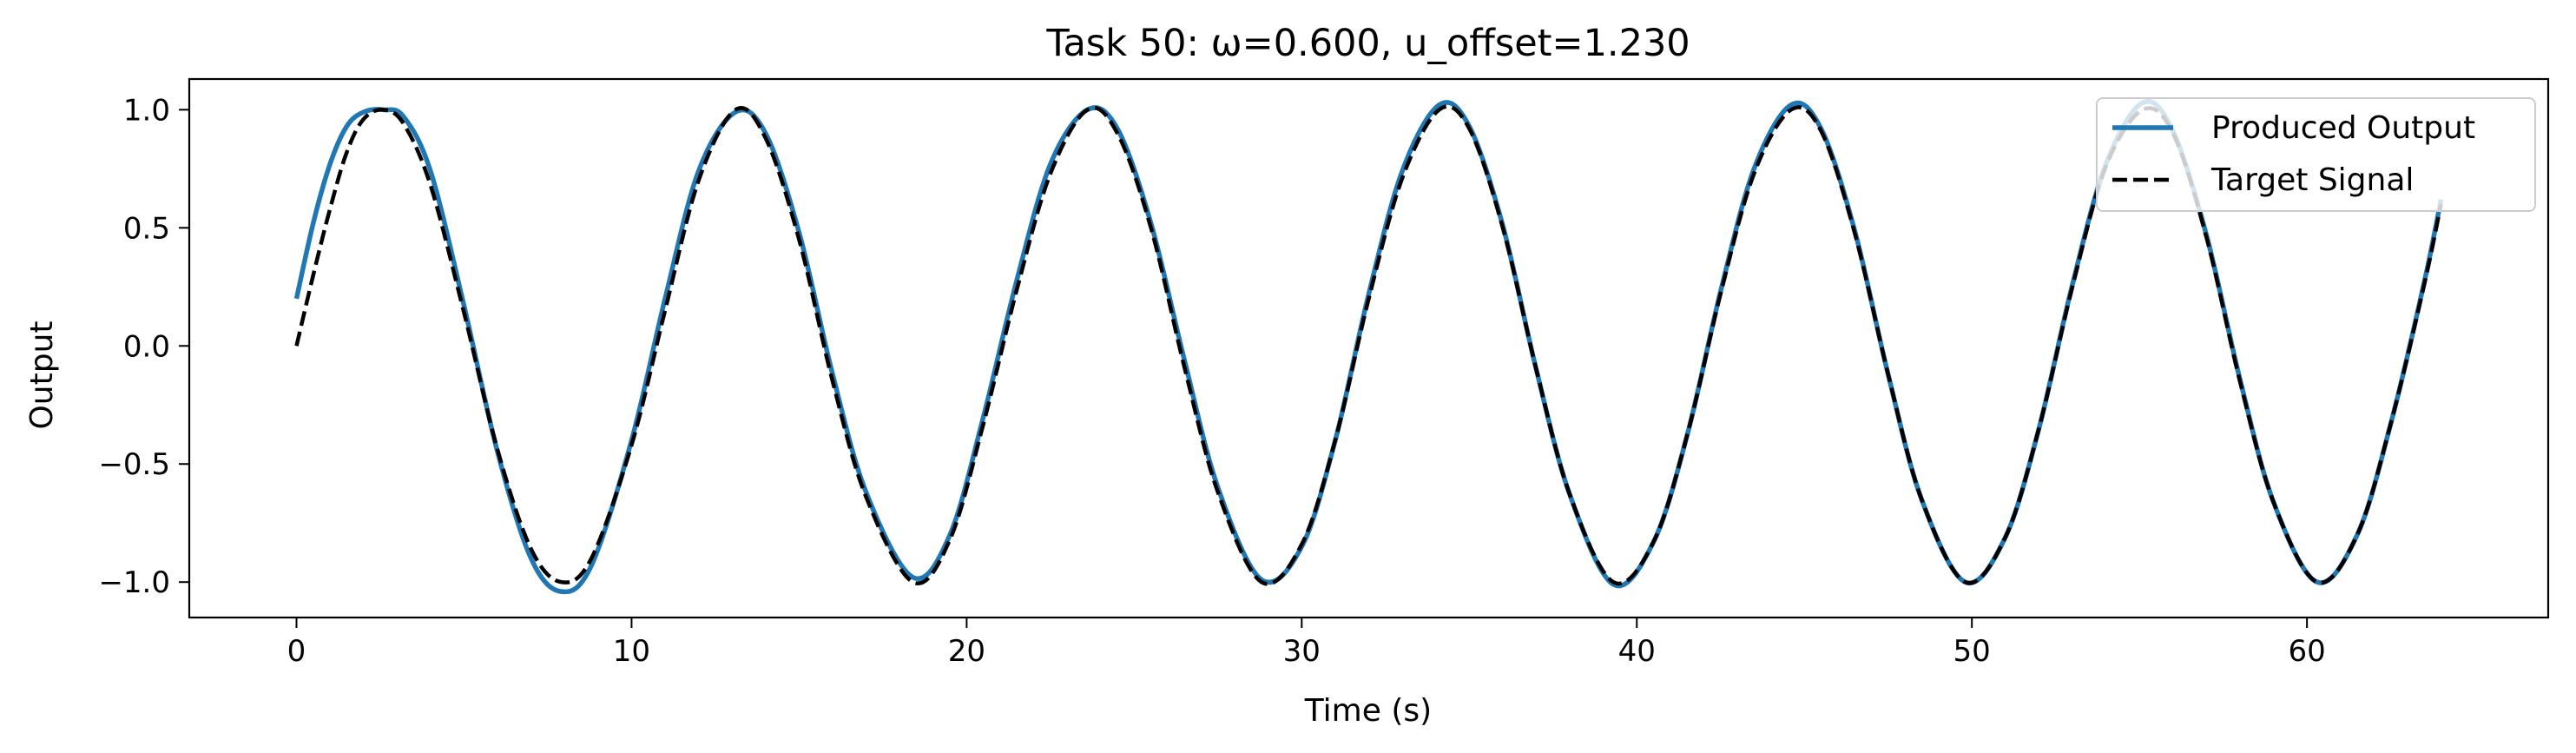 The image size is (2576, 753). I want to click on legend-label: Target Signal, so click(2312, 180).